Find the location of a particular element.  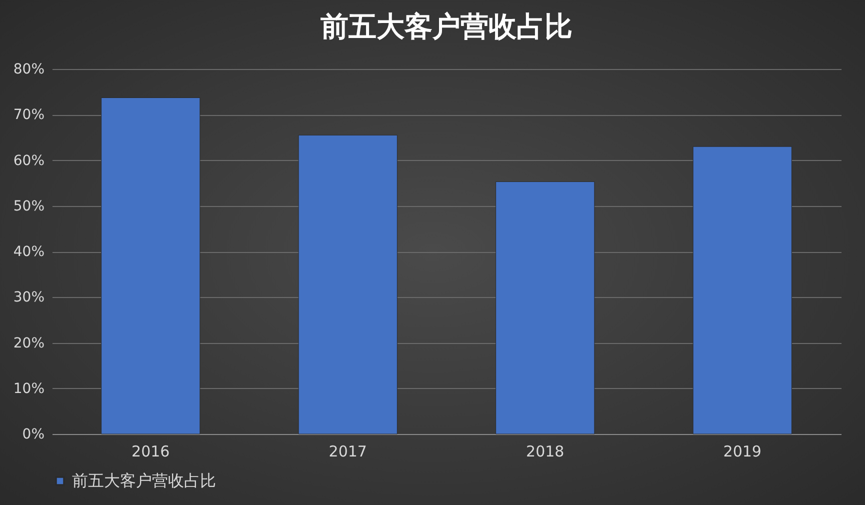

chart-title: 前五大客户营收占比 is located at coordinates (446, 26).